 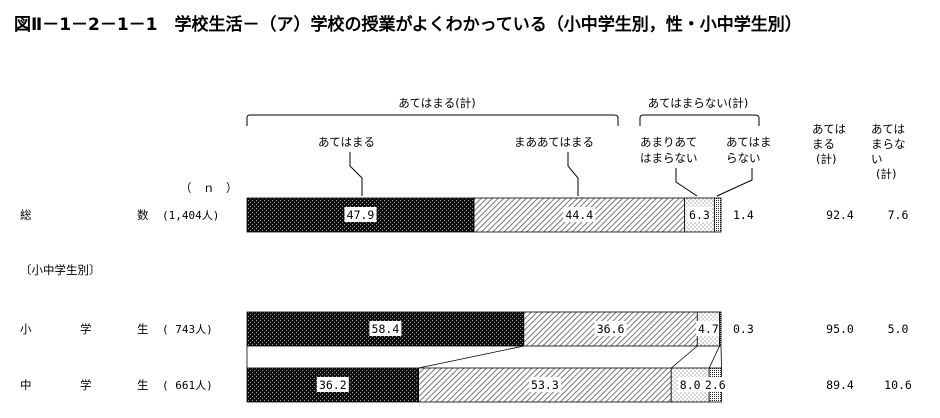 I want to click on callout-atehamaranai: あてはまらない, so click(x=749, y=150).